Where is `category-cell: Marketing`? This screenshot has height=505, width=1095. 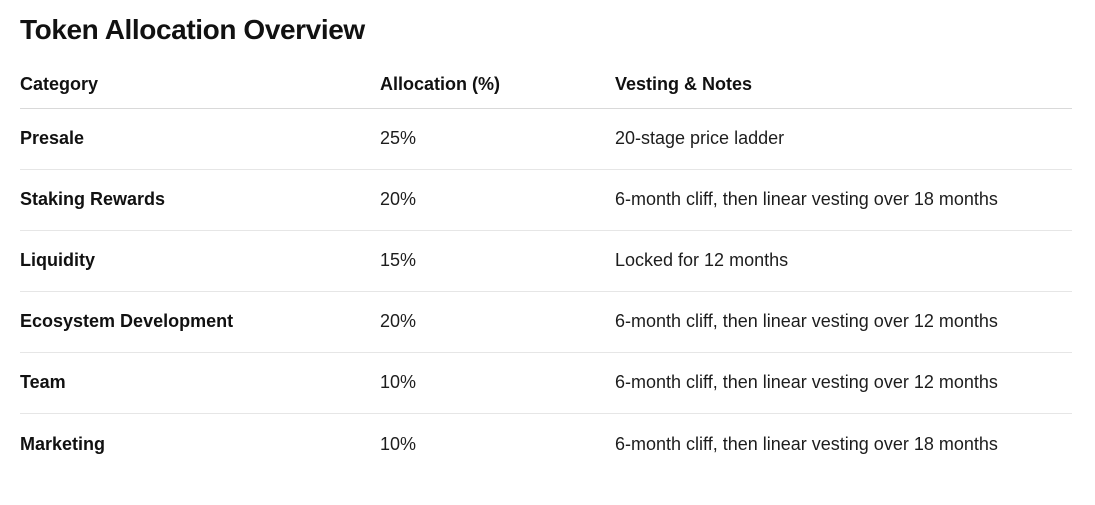 category-cell: Marketing is located at coordinates (63, 443).